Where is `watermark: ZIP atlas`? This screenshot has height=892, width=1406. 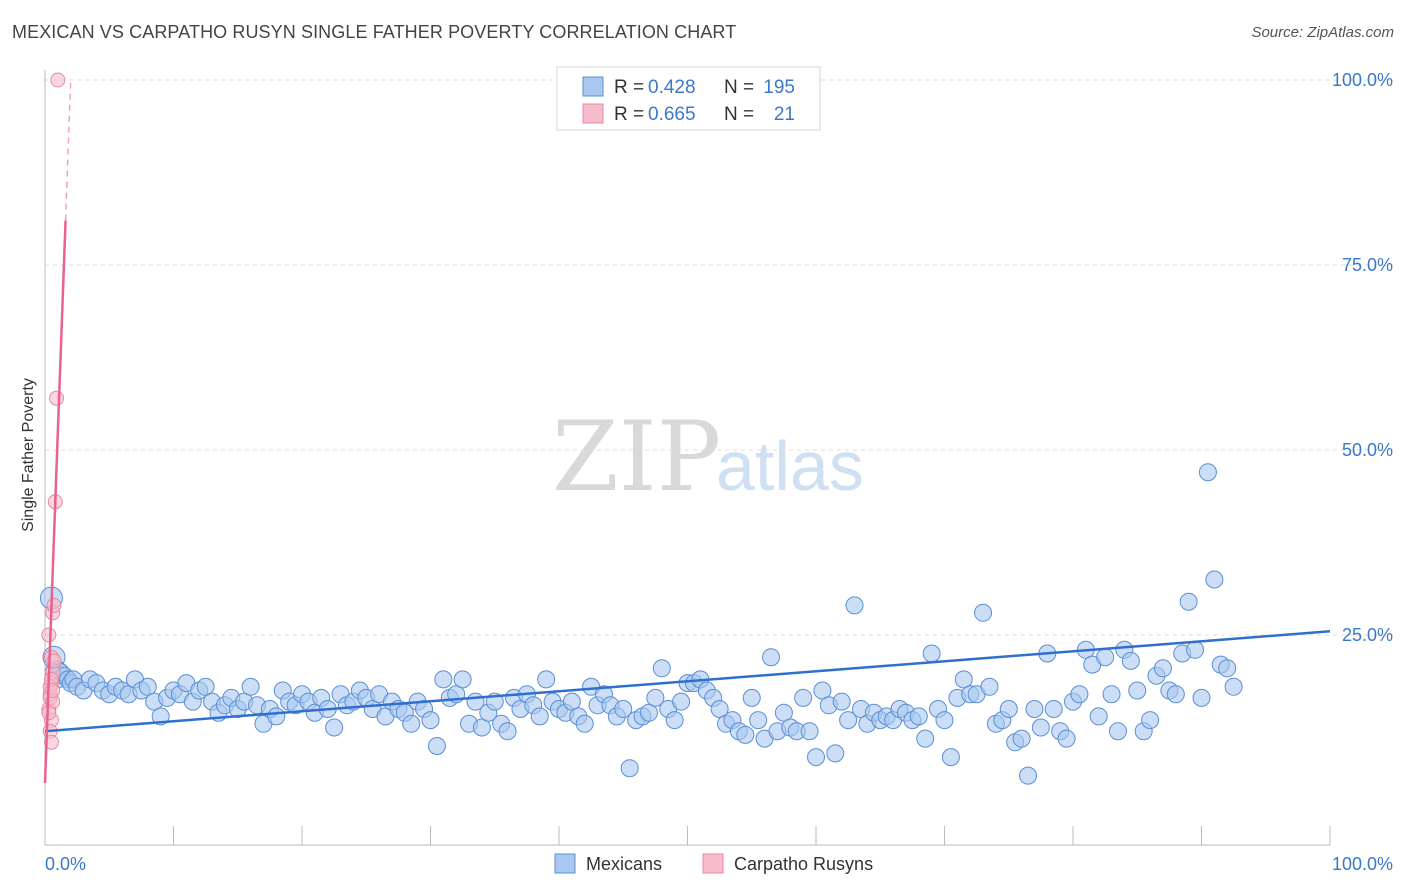
watermark: ZIP atlas is located at coordinates (708, 457).